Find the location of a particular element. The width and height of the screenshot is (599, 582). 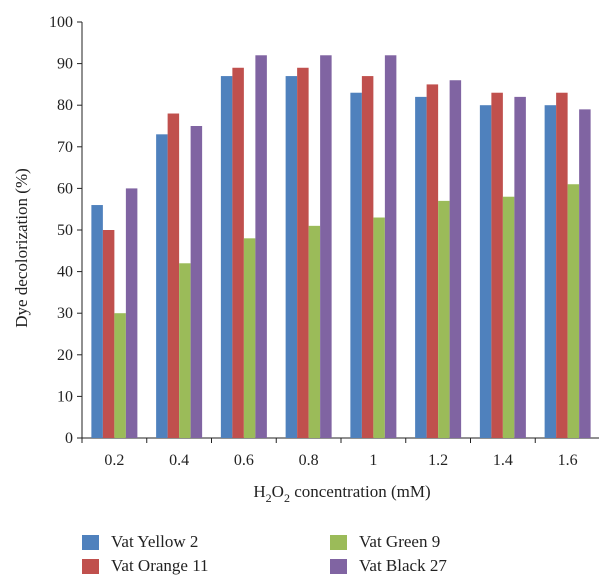

legend-item-vat-black-27: Vat Black 27 is located at coordinates (388, 566).